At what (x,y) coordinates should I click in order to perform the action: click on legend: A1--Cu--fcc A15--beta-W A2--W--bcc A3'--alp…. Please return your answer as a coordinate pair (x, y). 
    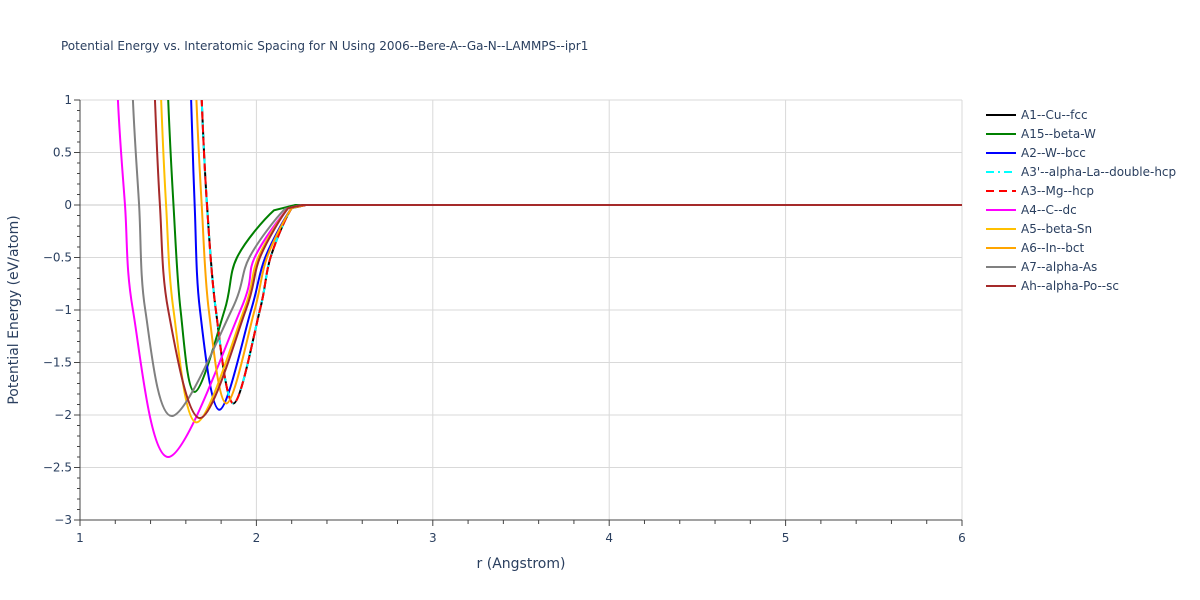
    Looking at the image, I should click on (1081, 200).